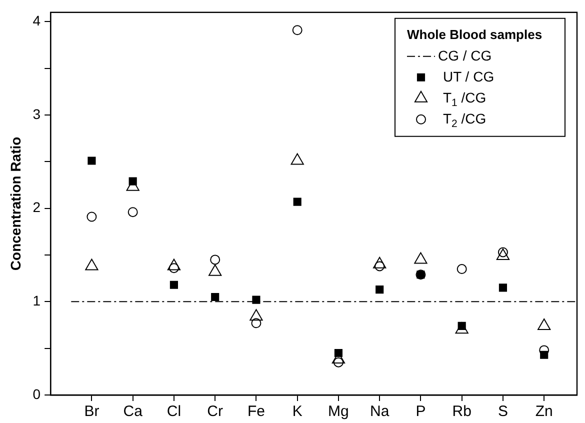 This screenshot has height=423, width=585. I want to click on x-tick-label: K, so click(297, 411).